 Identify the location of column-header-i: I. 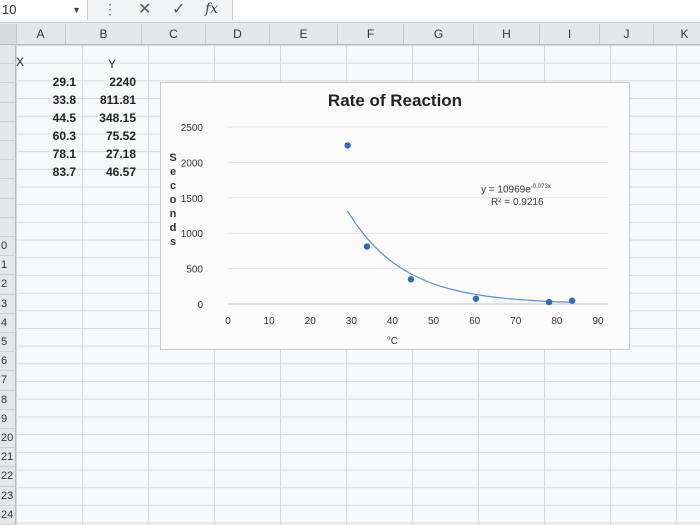
(570, 34).